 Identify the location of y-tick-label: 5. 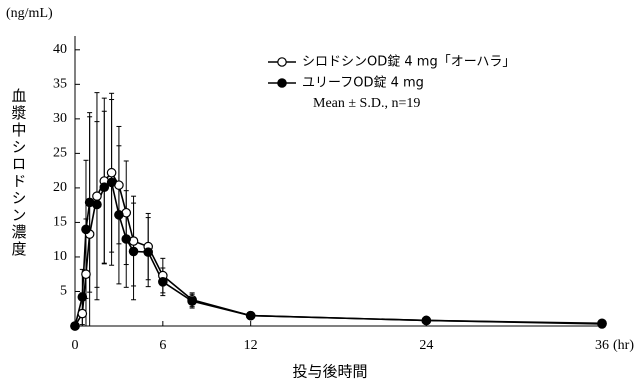
(63, 291).